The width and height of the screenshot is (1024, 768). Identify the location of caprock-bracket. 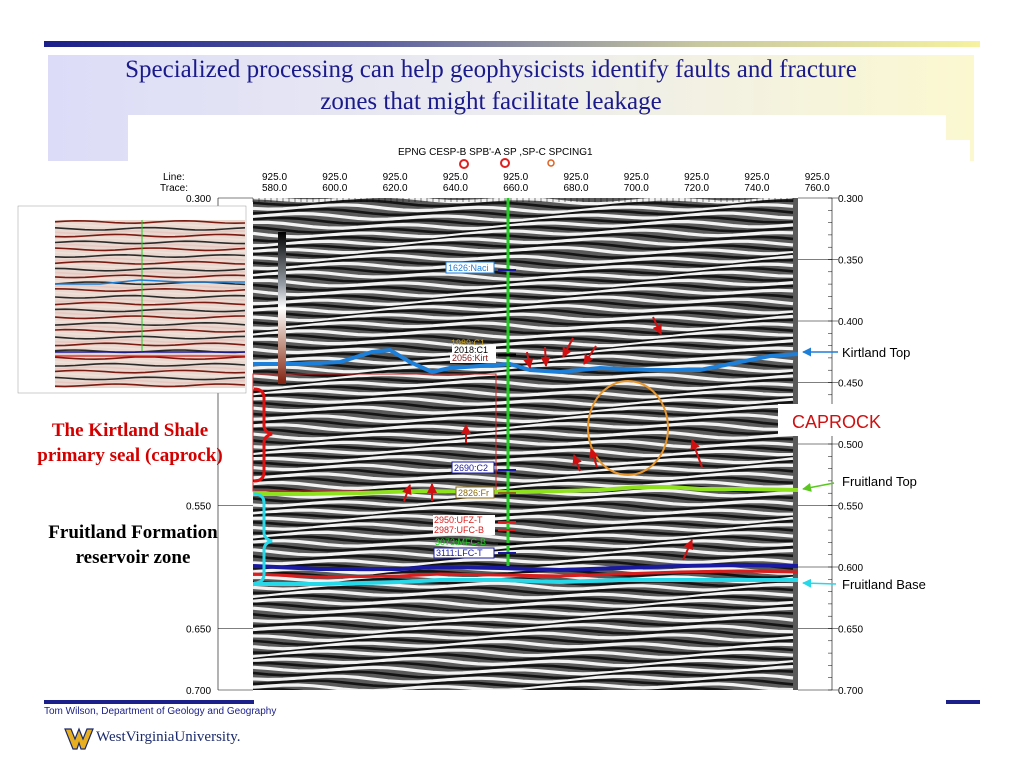
(263, 435).